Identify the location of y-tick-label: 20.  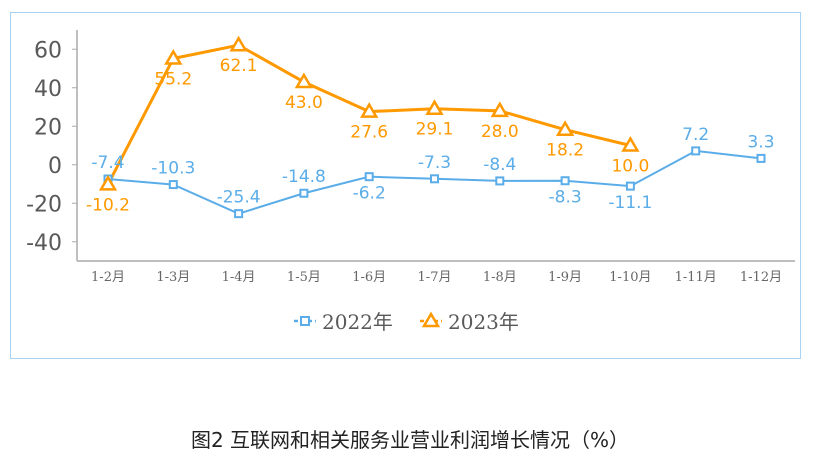
(48, 127).